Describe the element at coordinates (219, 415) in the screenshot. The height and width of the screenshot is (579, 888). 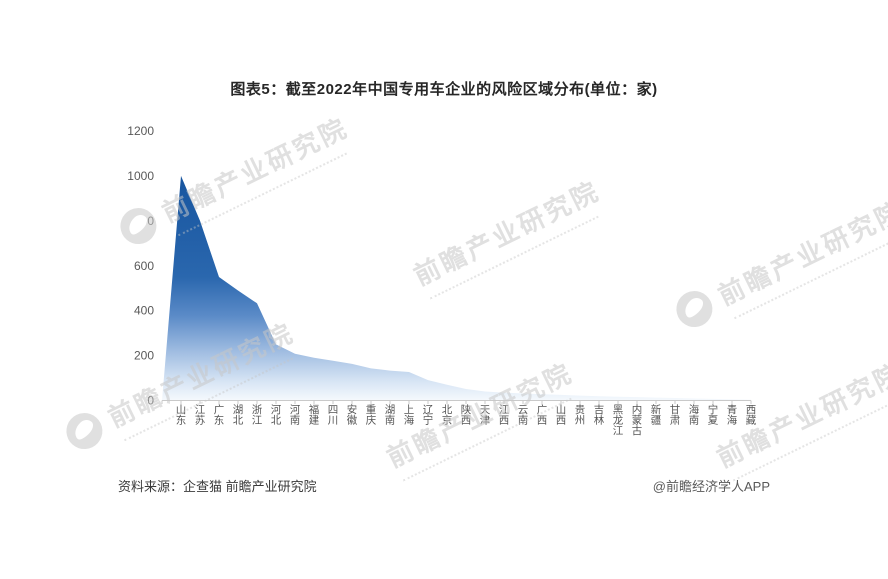
I see `x-axis-label: 广东` at that location.